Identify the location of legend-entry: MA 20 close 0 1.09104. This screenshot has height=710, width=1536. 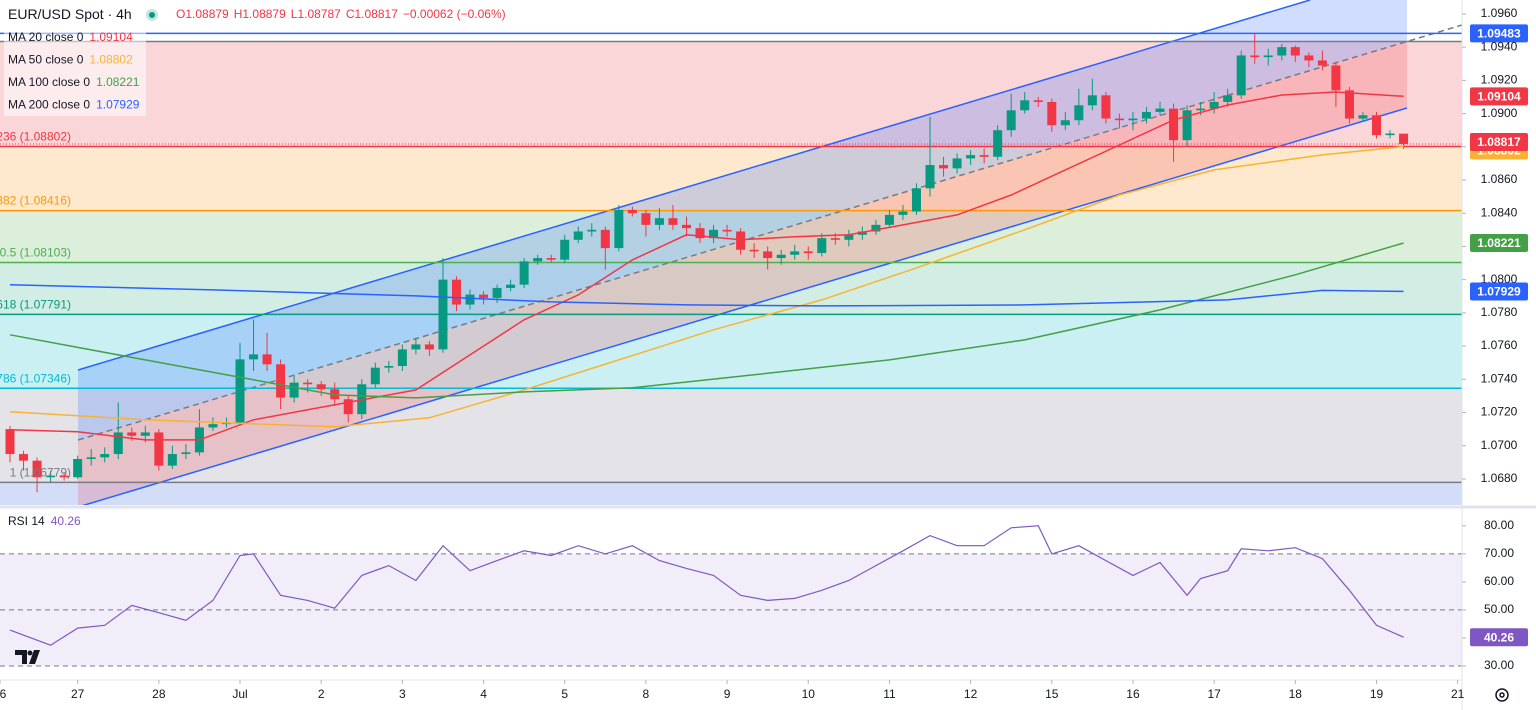
(70, 37).